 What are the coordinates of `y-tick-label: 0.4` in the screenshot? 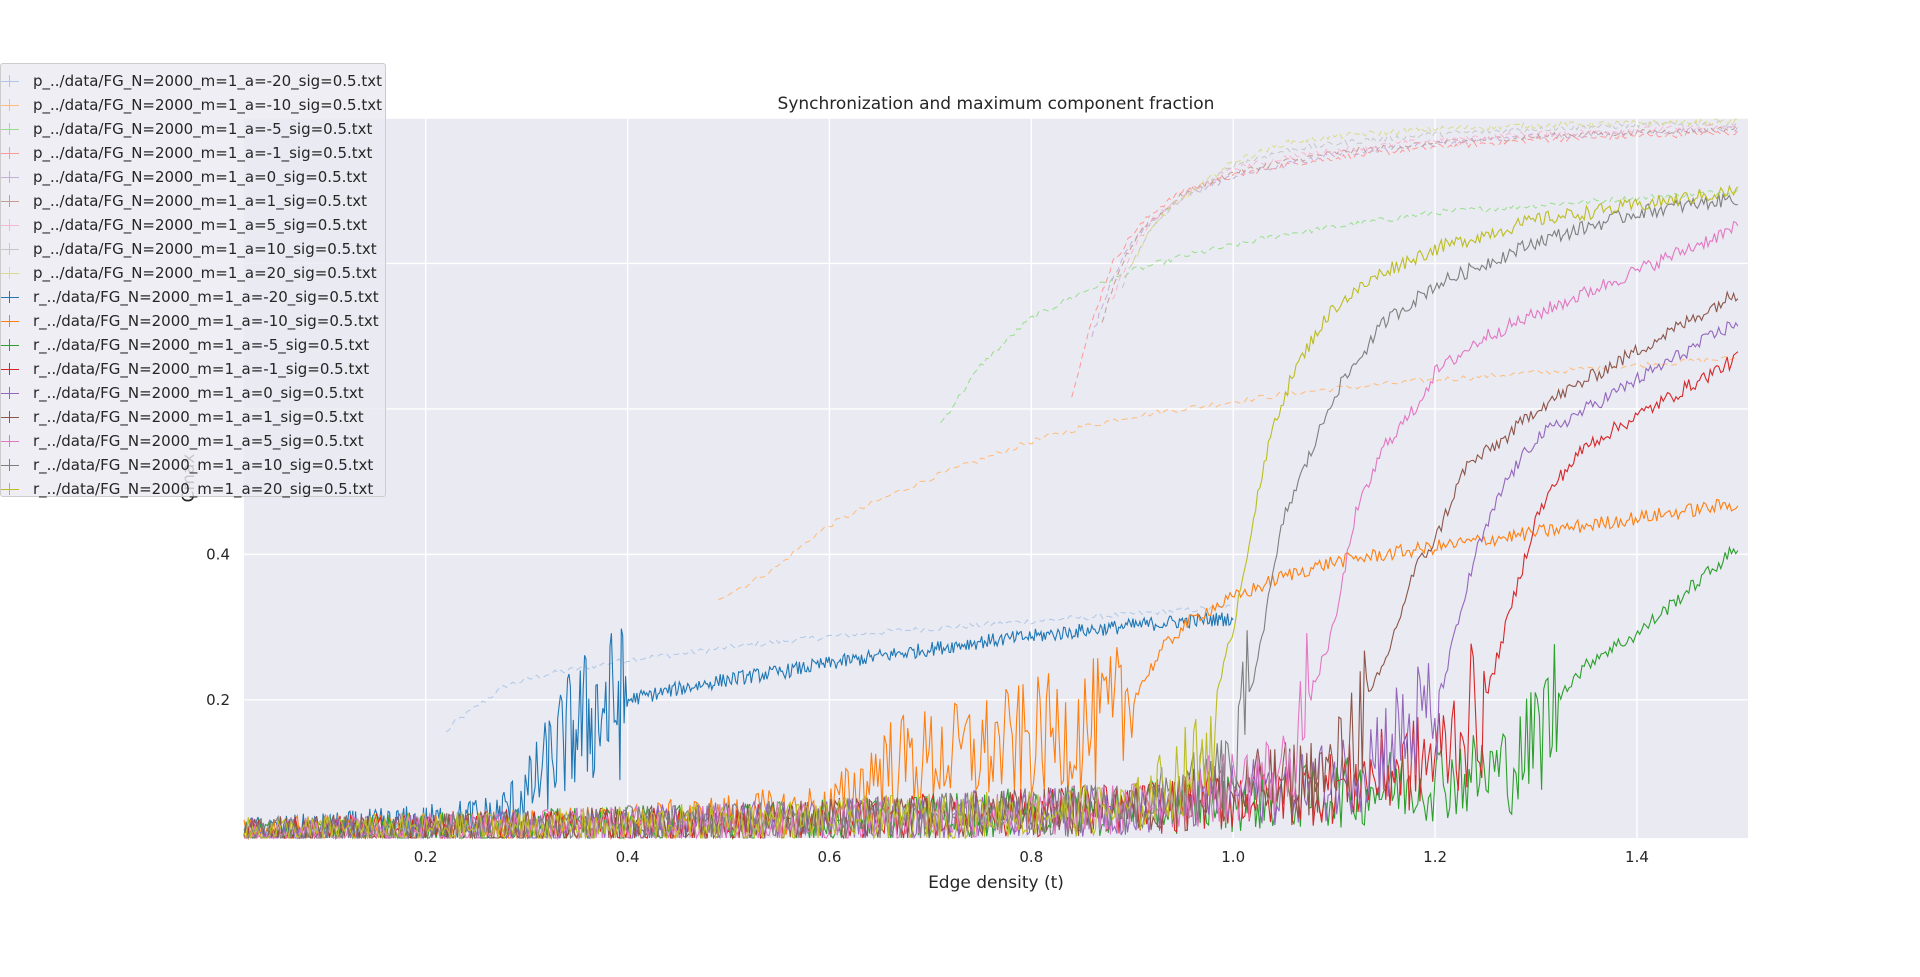 It's located at (218, 554).